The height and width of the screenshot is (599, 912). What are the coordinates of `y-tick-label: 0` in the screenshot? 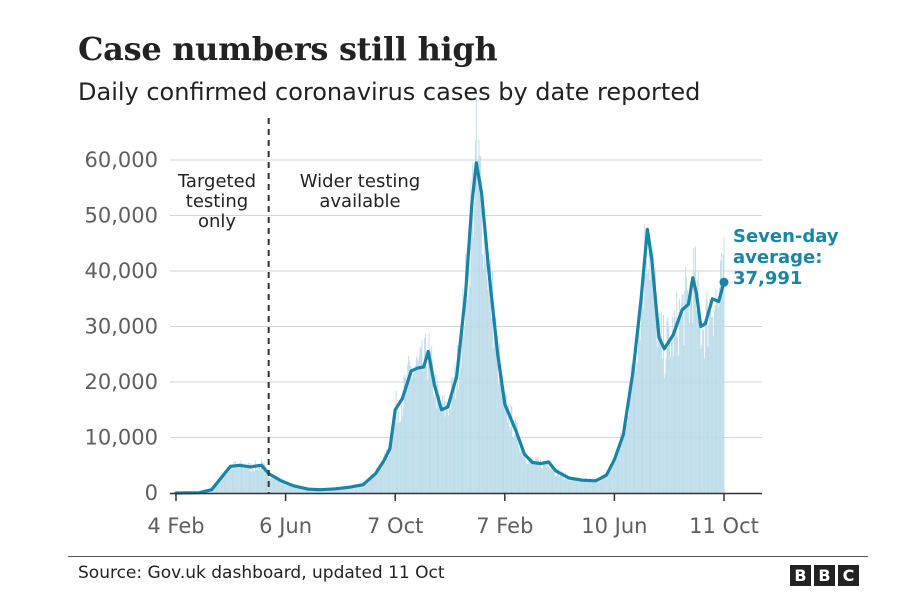 It's located at (151, 493).